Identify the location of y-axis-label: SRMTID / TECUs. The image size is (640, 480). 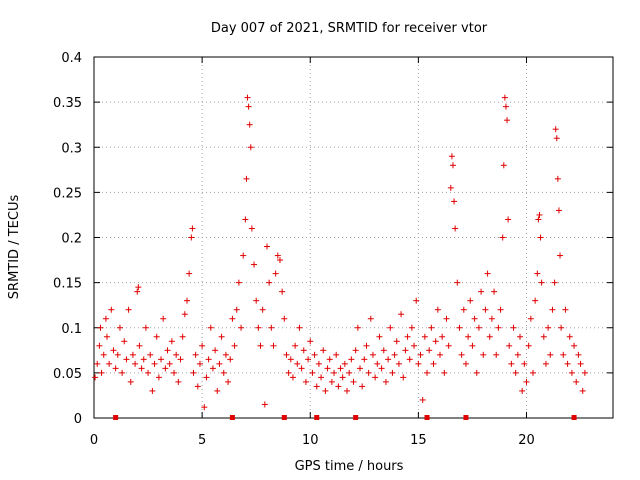
(14, 247).